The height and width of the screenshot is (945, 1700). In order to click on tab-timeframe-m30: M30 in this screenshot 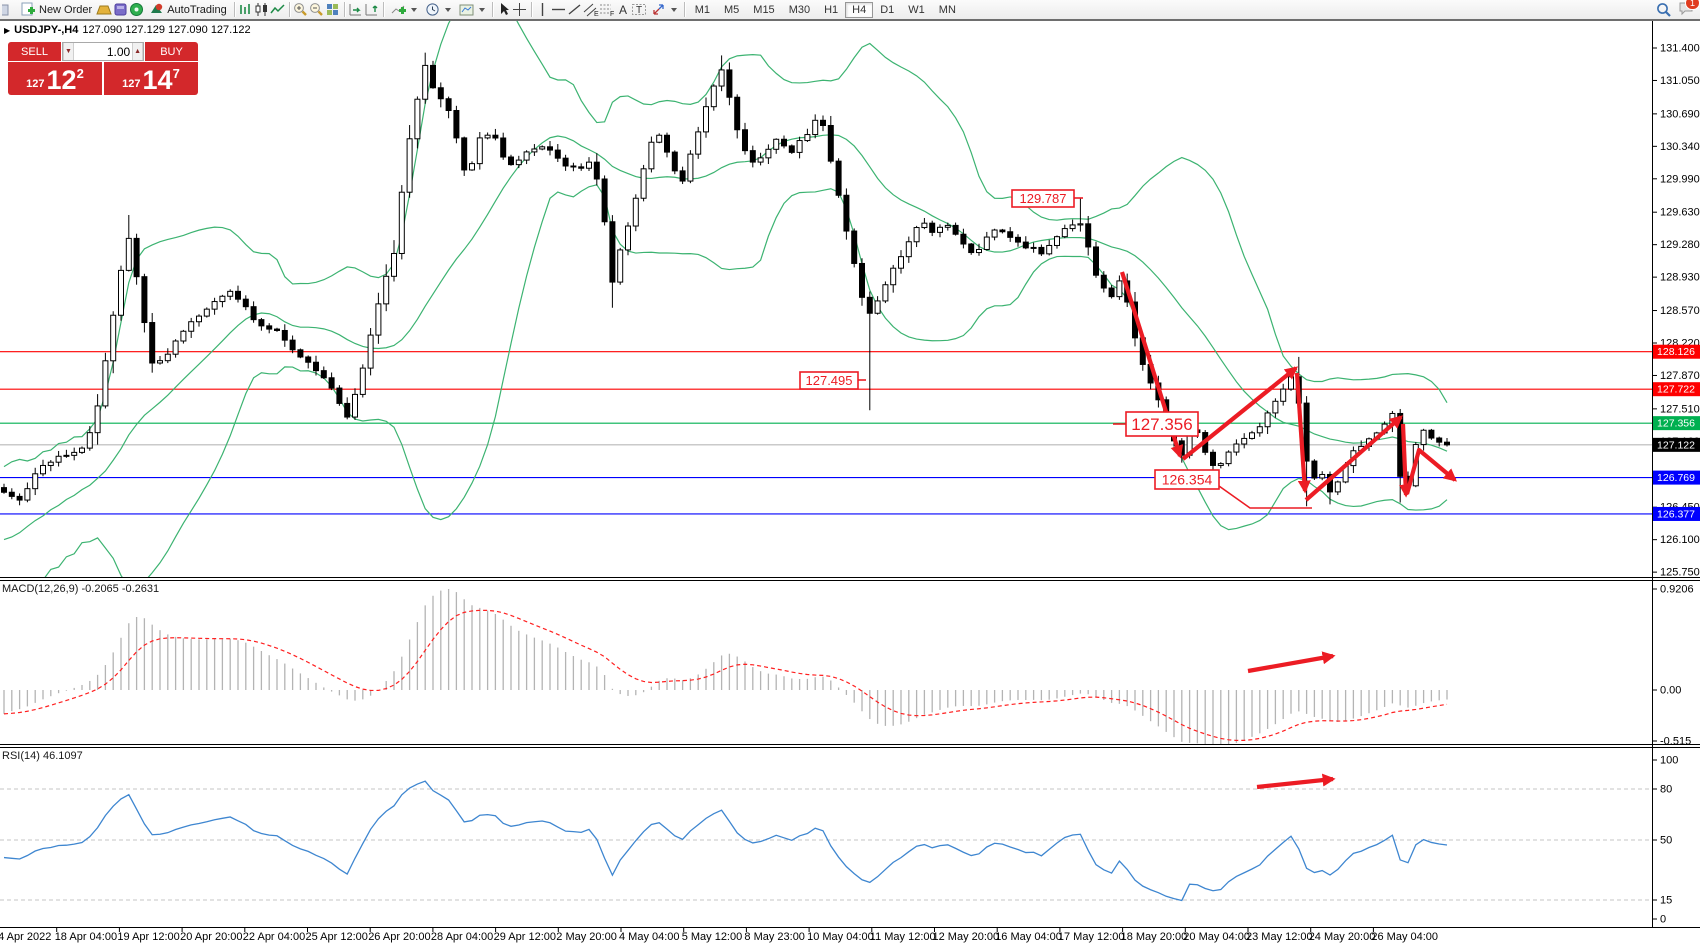, I will do `click(799, 9)`.